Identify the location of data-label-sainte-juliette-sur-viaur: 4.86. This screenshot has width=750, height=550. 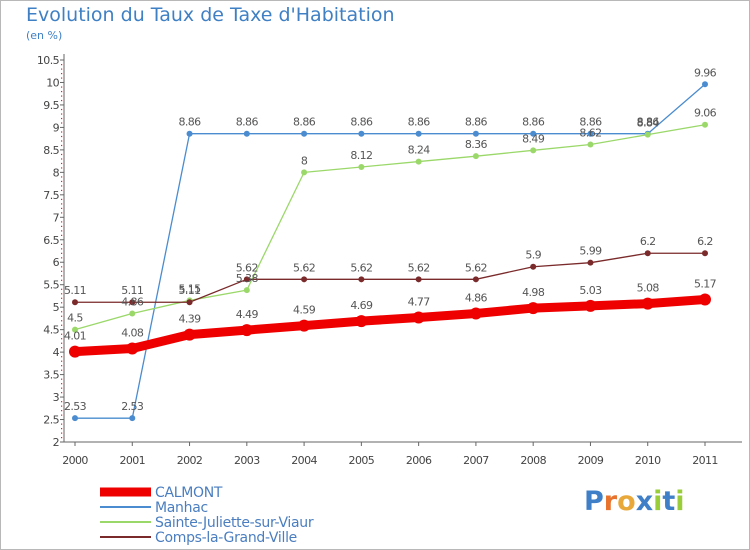
(132, 301).